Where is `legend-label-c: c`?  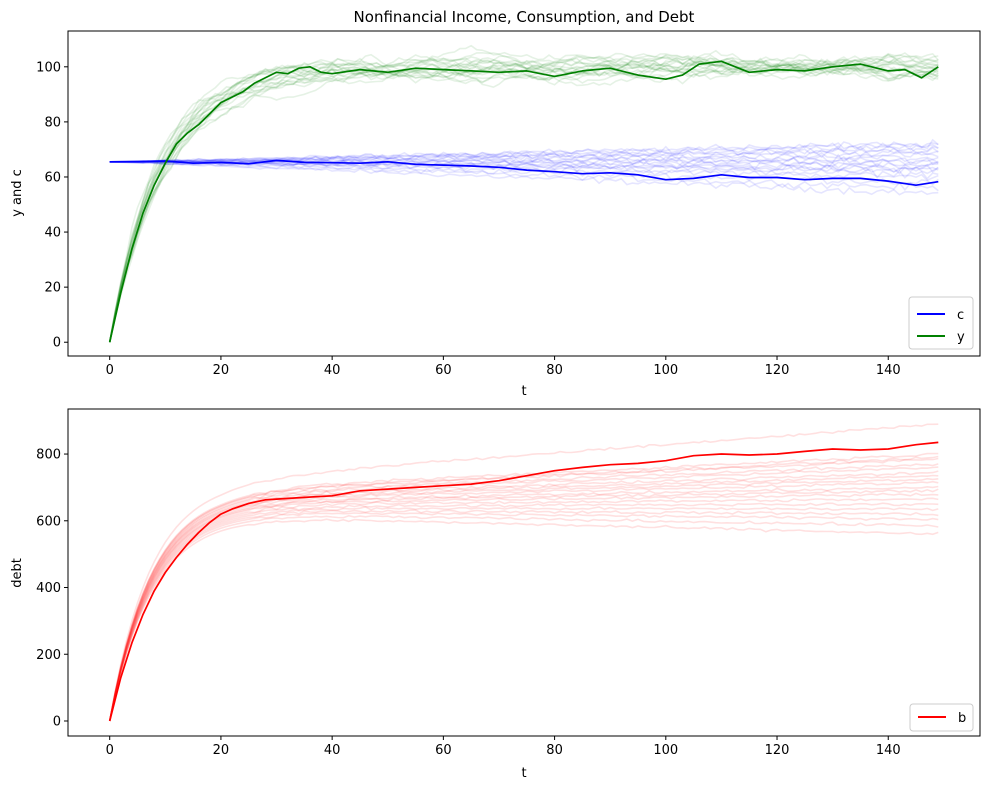 legend-label-c: c is located at coordinates (960, 315).